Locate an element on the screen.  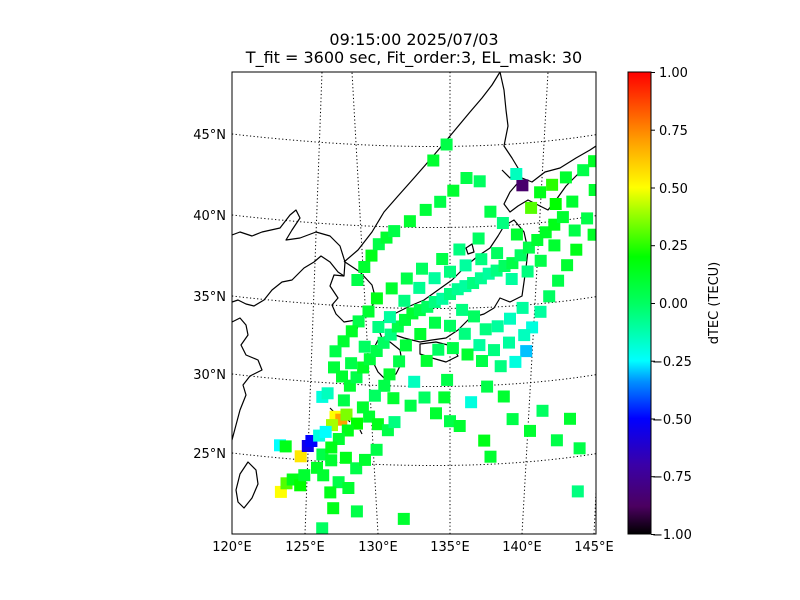
colorbar-tick-label: −0.25 is located at coordinates (672, 362).